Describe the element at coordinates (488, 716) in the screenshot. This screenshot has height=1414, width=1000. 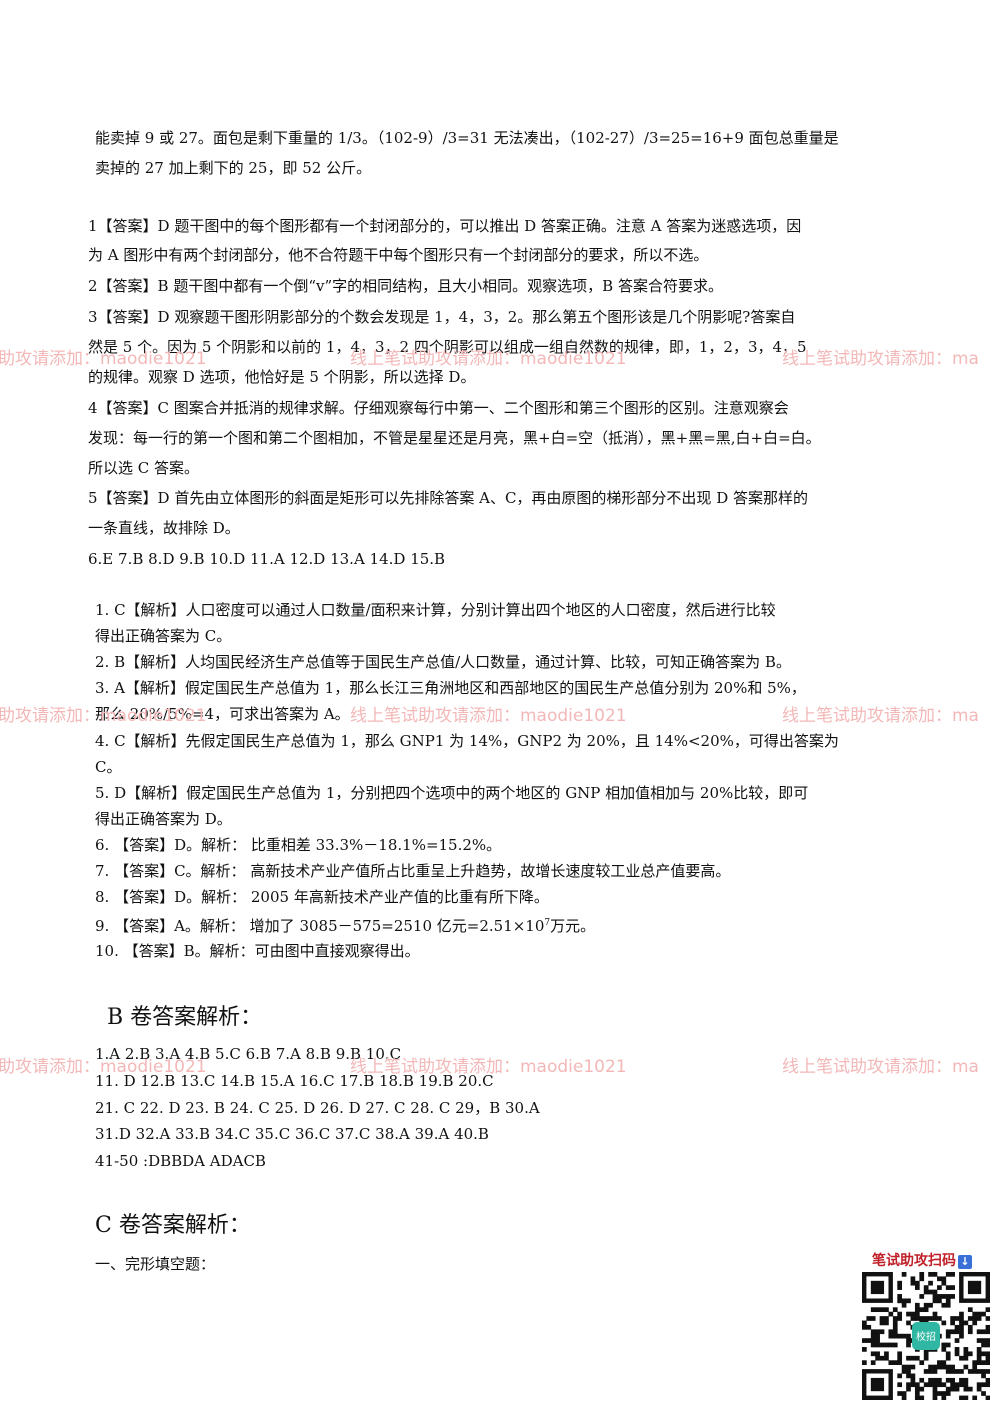
I see `watermark-center: 线上笔试助攻请添加：maodie1021` at that location.